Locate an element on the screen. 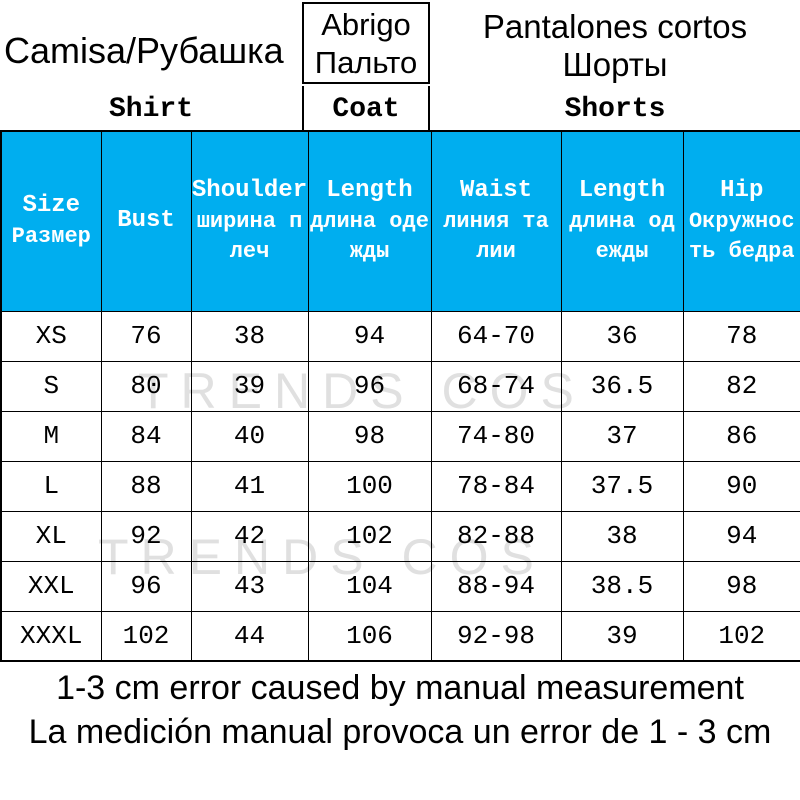 This screenshot has width=800, height=800. coat-category-label-es: Abrigo is located at coordinates (366, 24).